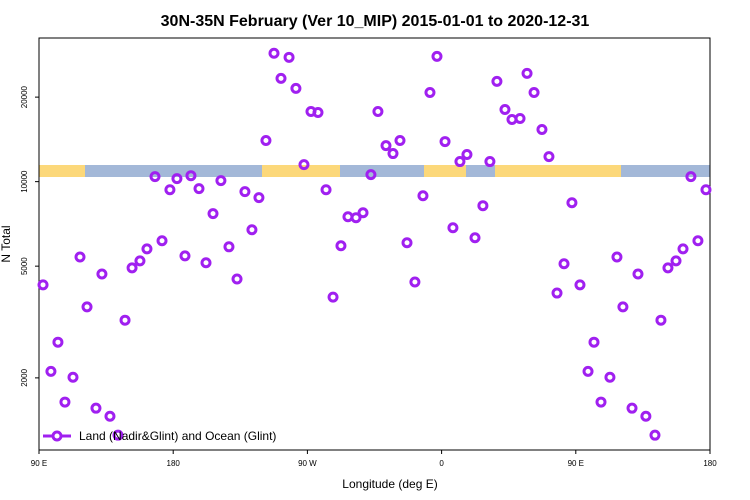 This screenshot has width=750, height=500. What do you see at coordinates (177, 436) in the screenshot?
I see `legend-label: Land (Nadir&Glint) and Ocean (Glint)` at bounding box center [177, 436].